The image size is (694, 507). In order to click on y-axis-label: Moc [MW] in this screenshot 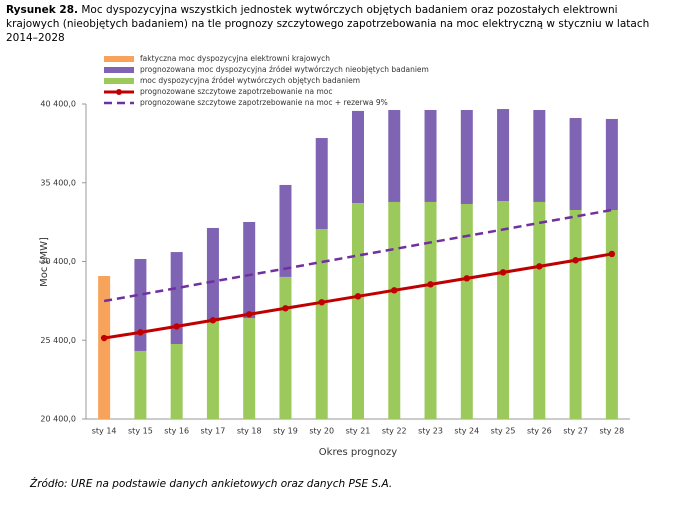, I will do `click(44, 262)`.